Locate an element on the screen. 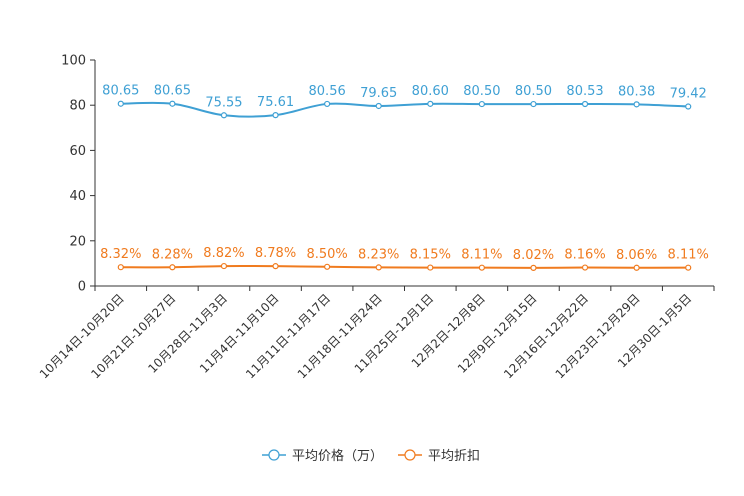 This screenshot has width=744, height=496. x-tick-label: 10月21日-10月27日 is located at coordinates (133, 336).